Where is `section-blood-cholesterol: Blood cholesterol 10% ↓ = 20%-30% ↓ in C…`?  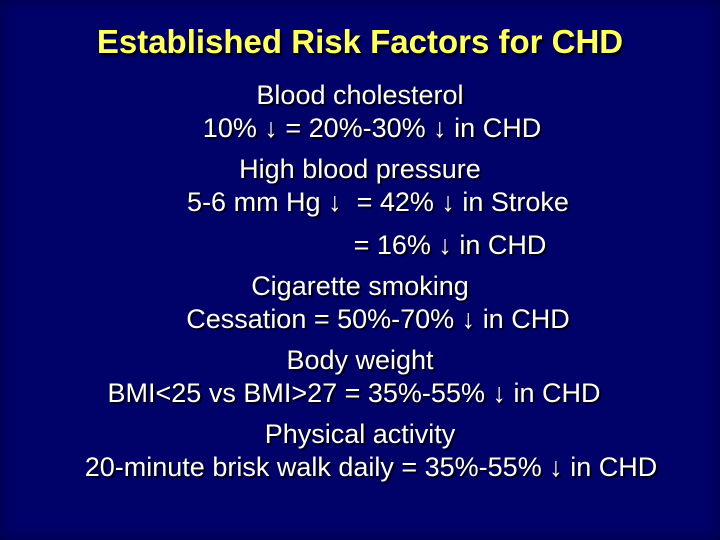
section-blood-cholesterol: Blood cholesterol 10% ↓ = 20%-30% ↓ in C… is located at coordinates (360, 112).